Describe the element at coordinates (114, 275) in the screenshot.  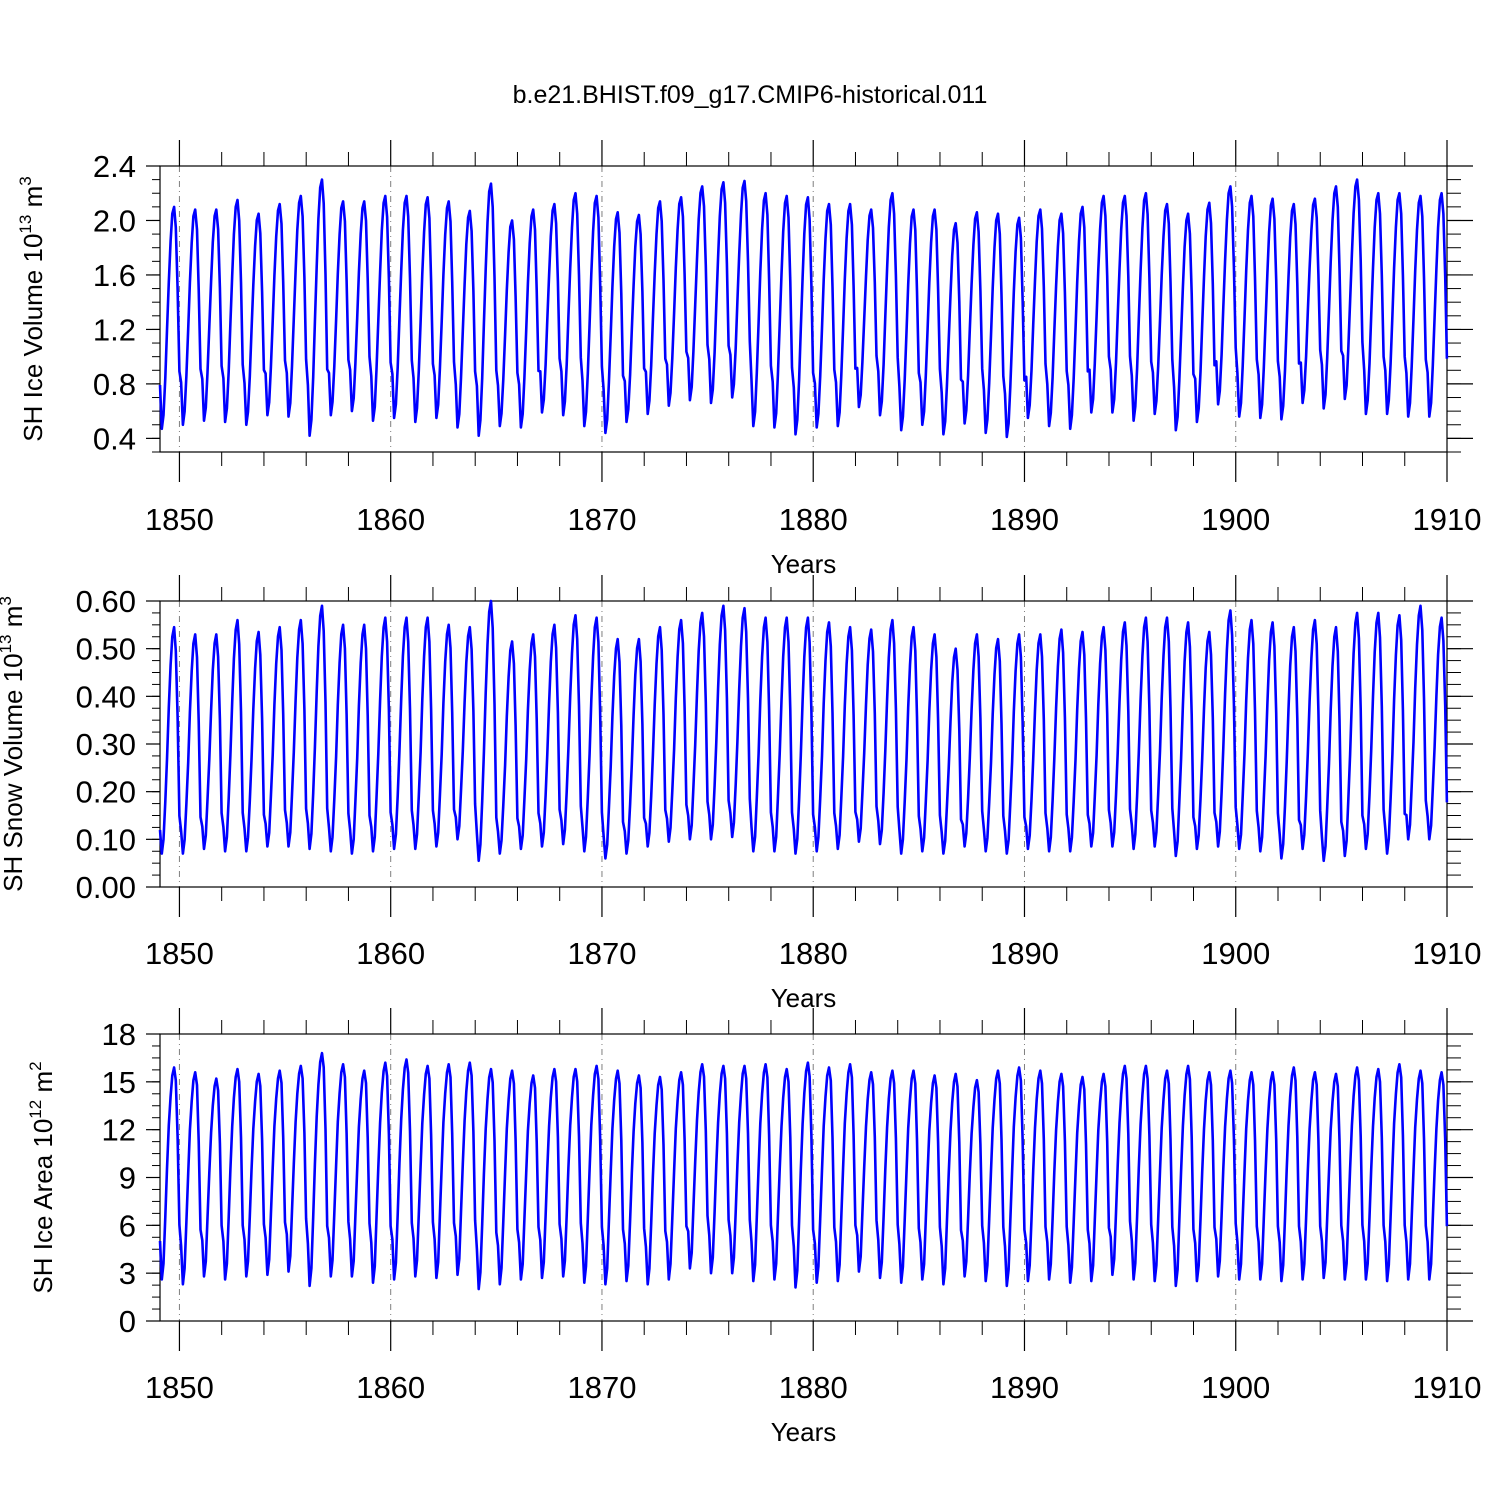
I see `y-tick-label: 1.6` at that location.